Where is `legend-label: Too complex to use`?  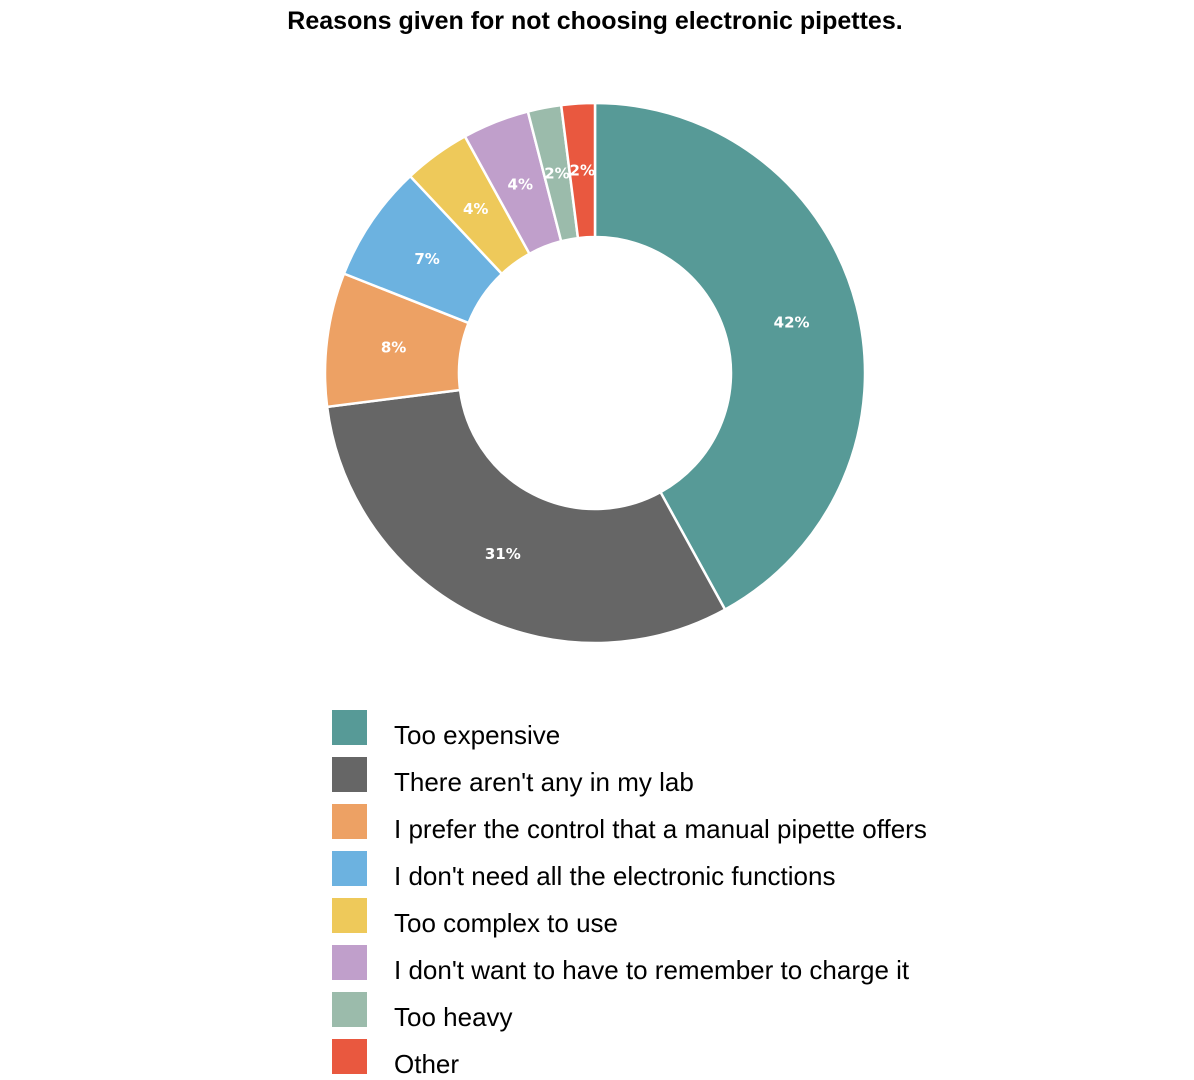
legend-label: Too complex to use is located at coordinates (506, 922).